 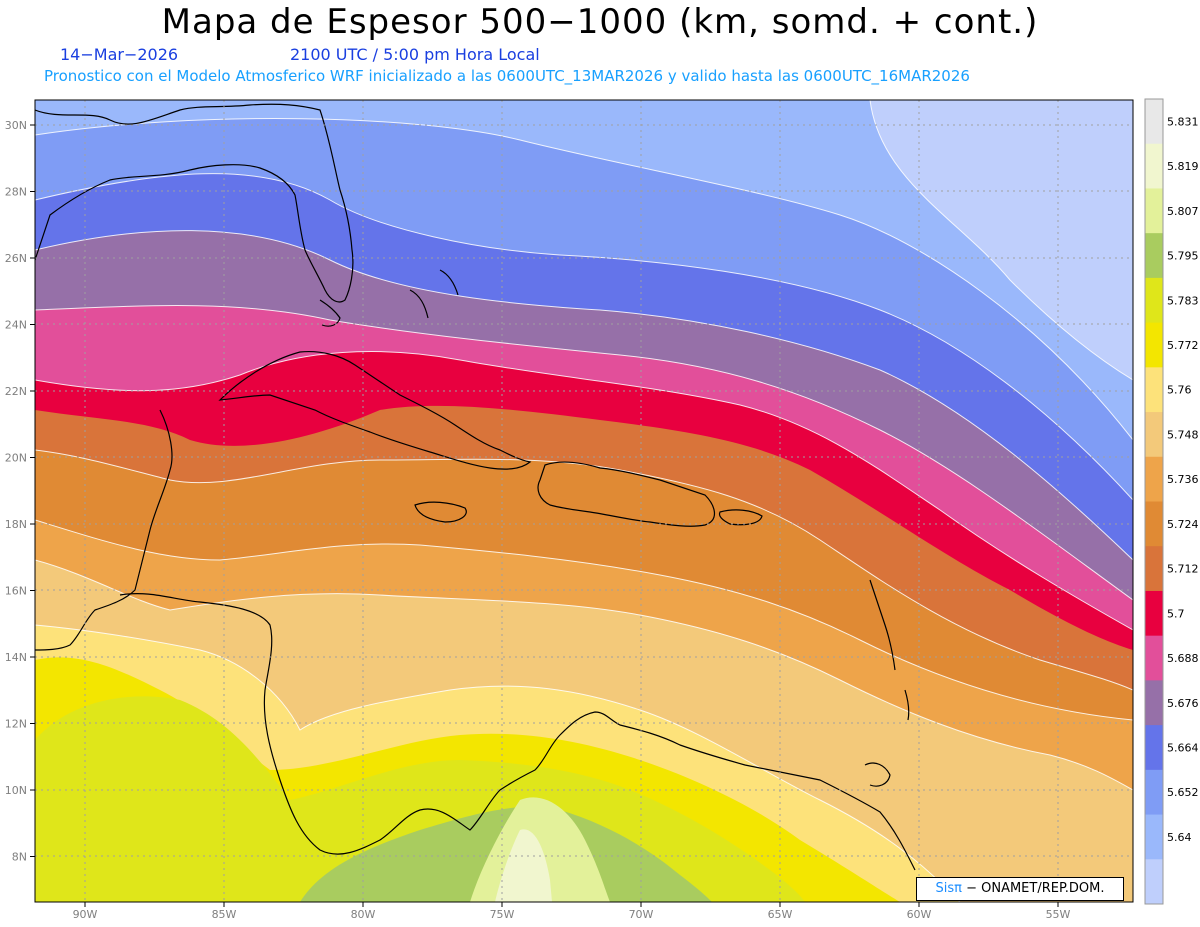 I want to click on credit-org: − ONAMET/REP.DOM., so click(x=1033, y=888).